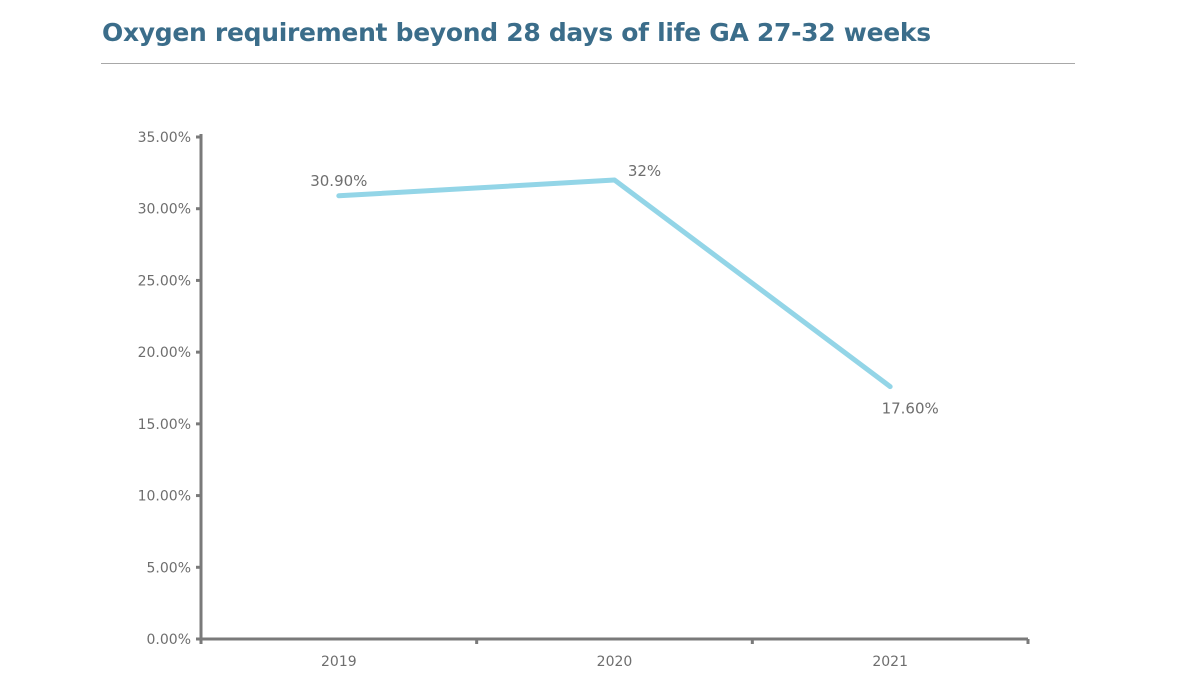  I want to click on y-tick-label: 35.00%, so click(164, 138).